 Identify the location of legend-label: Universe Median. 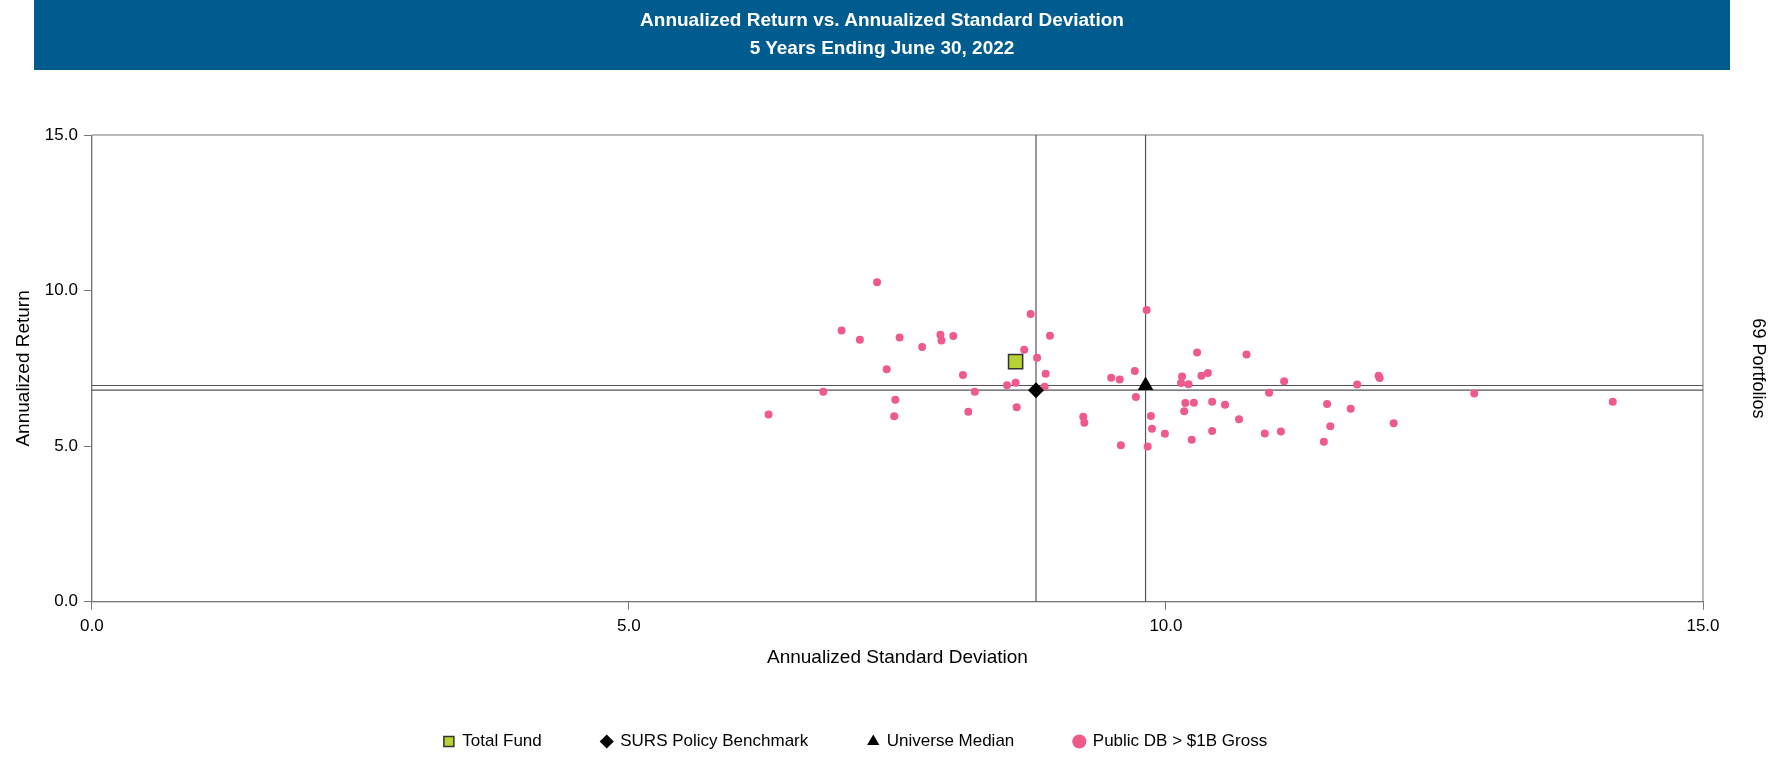
(950, 741).